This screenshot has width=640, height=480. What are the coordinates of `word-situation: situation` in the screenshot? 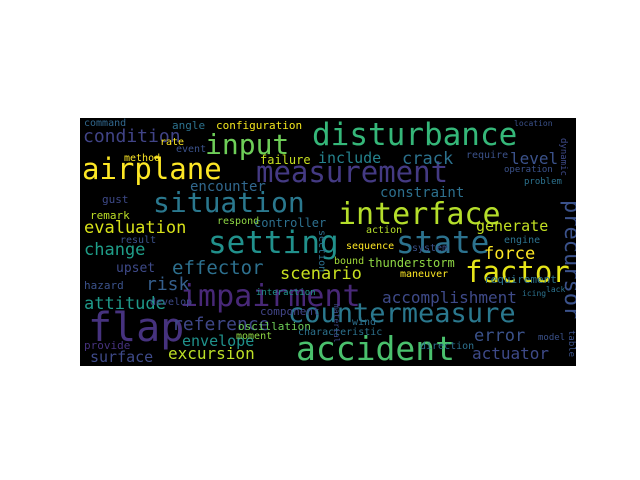 It's located at (229, 202).